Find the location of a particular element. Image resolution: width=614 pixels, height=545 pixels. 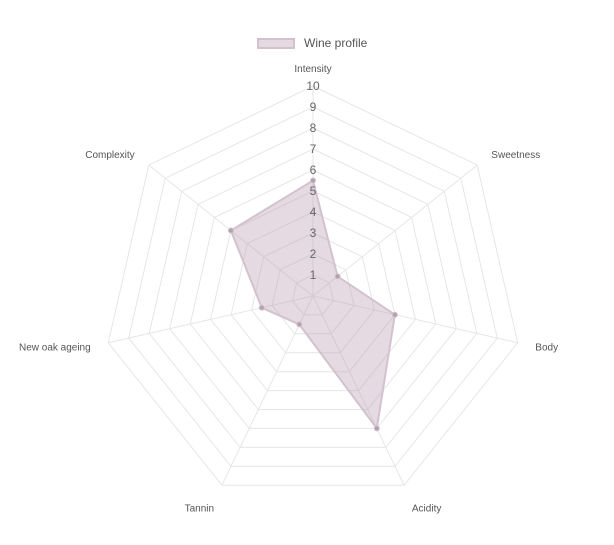

data-point-sweetness is located at coordinates (337, 276).